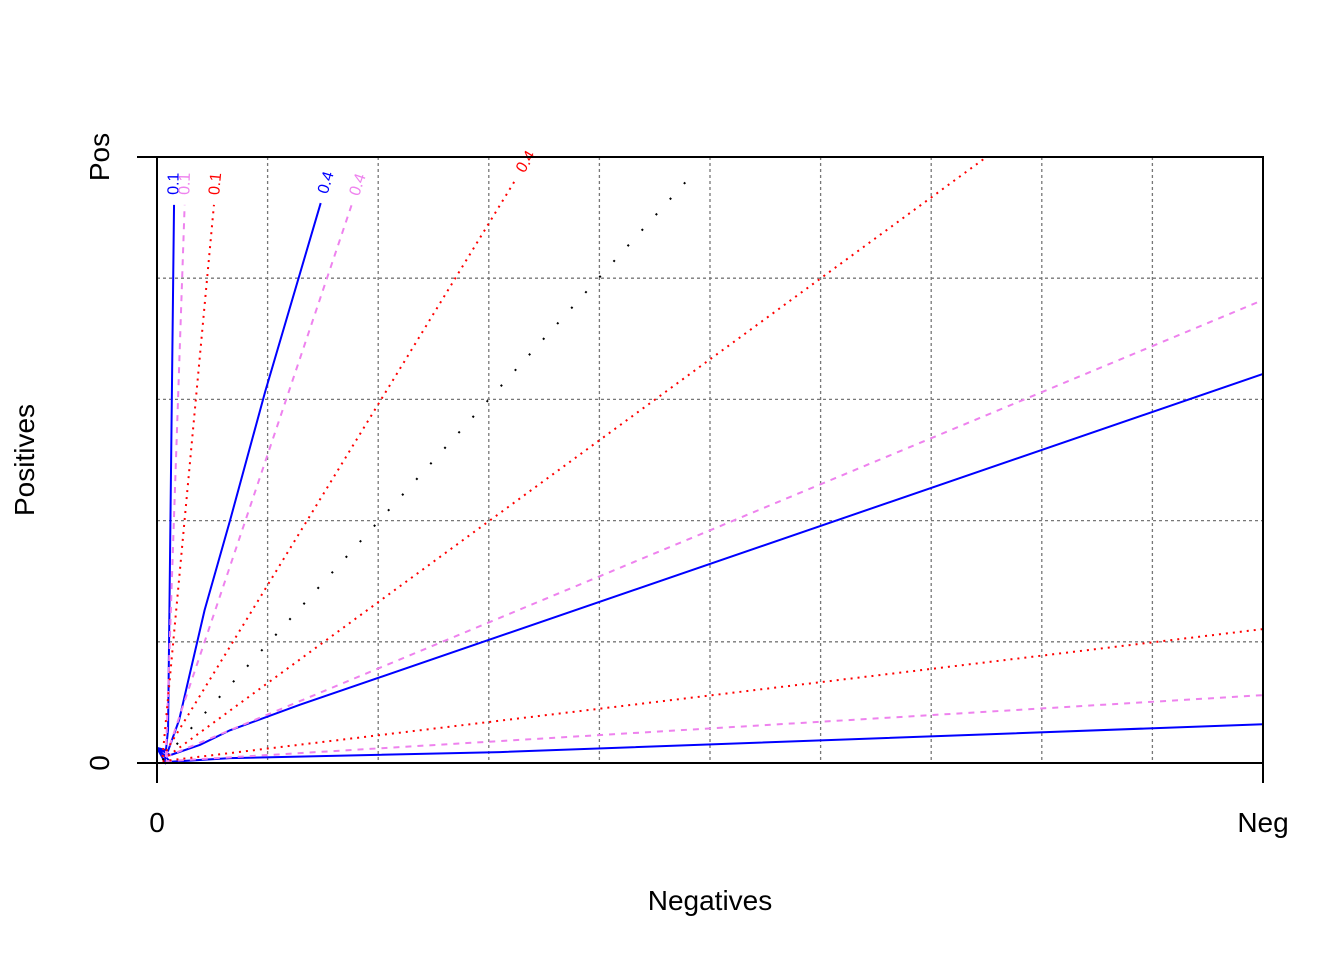 The height and width of the screenshot is (960, 1344). What do you see at coordinates (24, 460) in the screenshot?
I see `y-axis-label: Positives` at bounding box center [24, 460].